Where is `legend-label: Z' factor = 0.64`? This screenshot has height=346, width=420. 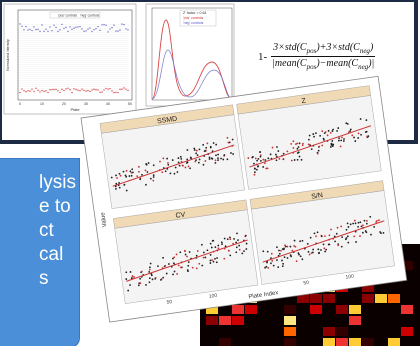 legend-label: Z' factor = 0.64 is located at coordinates (194, 13).